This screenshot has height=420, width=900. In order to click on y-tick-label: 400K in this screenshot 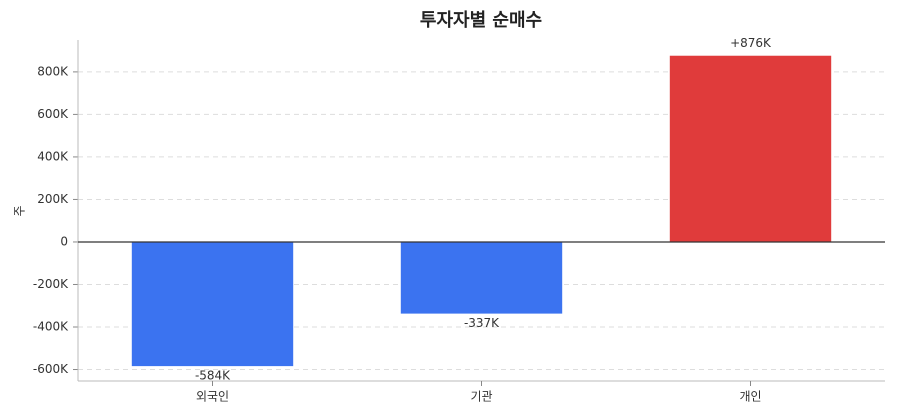, I will do `click(53, 156)`.